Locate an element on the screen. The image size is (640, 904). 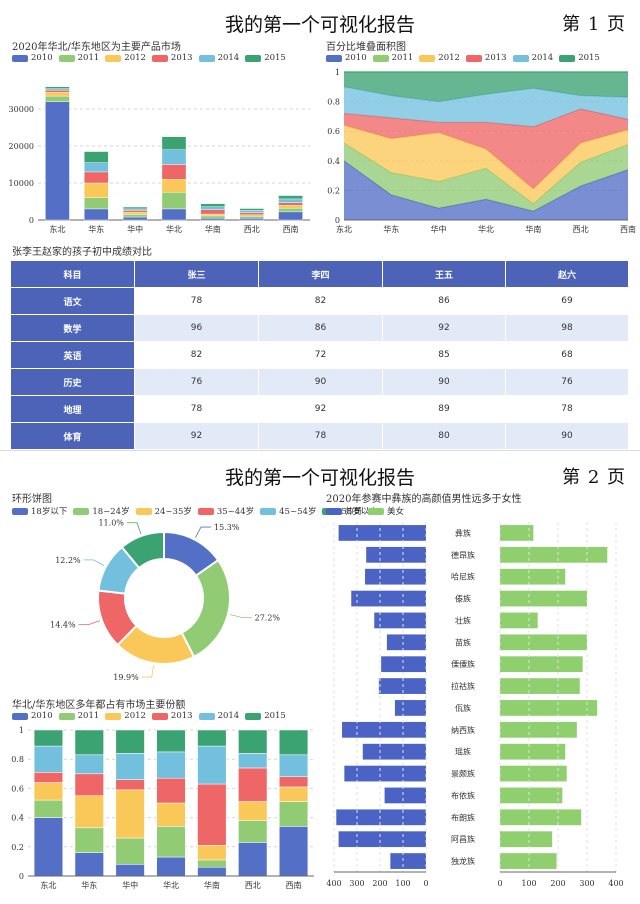
category-label: 华中 is located at coordinates (135, 229).